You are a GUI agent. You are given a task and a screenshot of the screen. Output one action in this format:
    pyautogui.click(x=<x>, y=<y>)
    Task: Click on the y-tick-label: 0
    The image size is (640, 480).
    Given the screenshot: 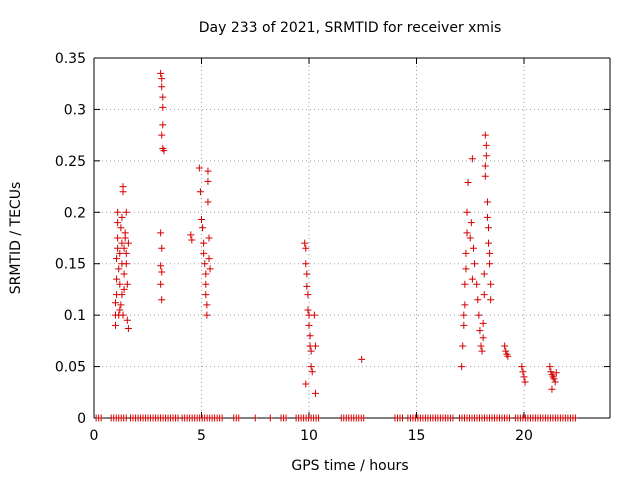 What is the action you would take?
    pyautogui.click(x=81, y=419)
    